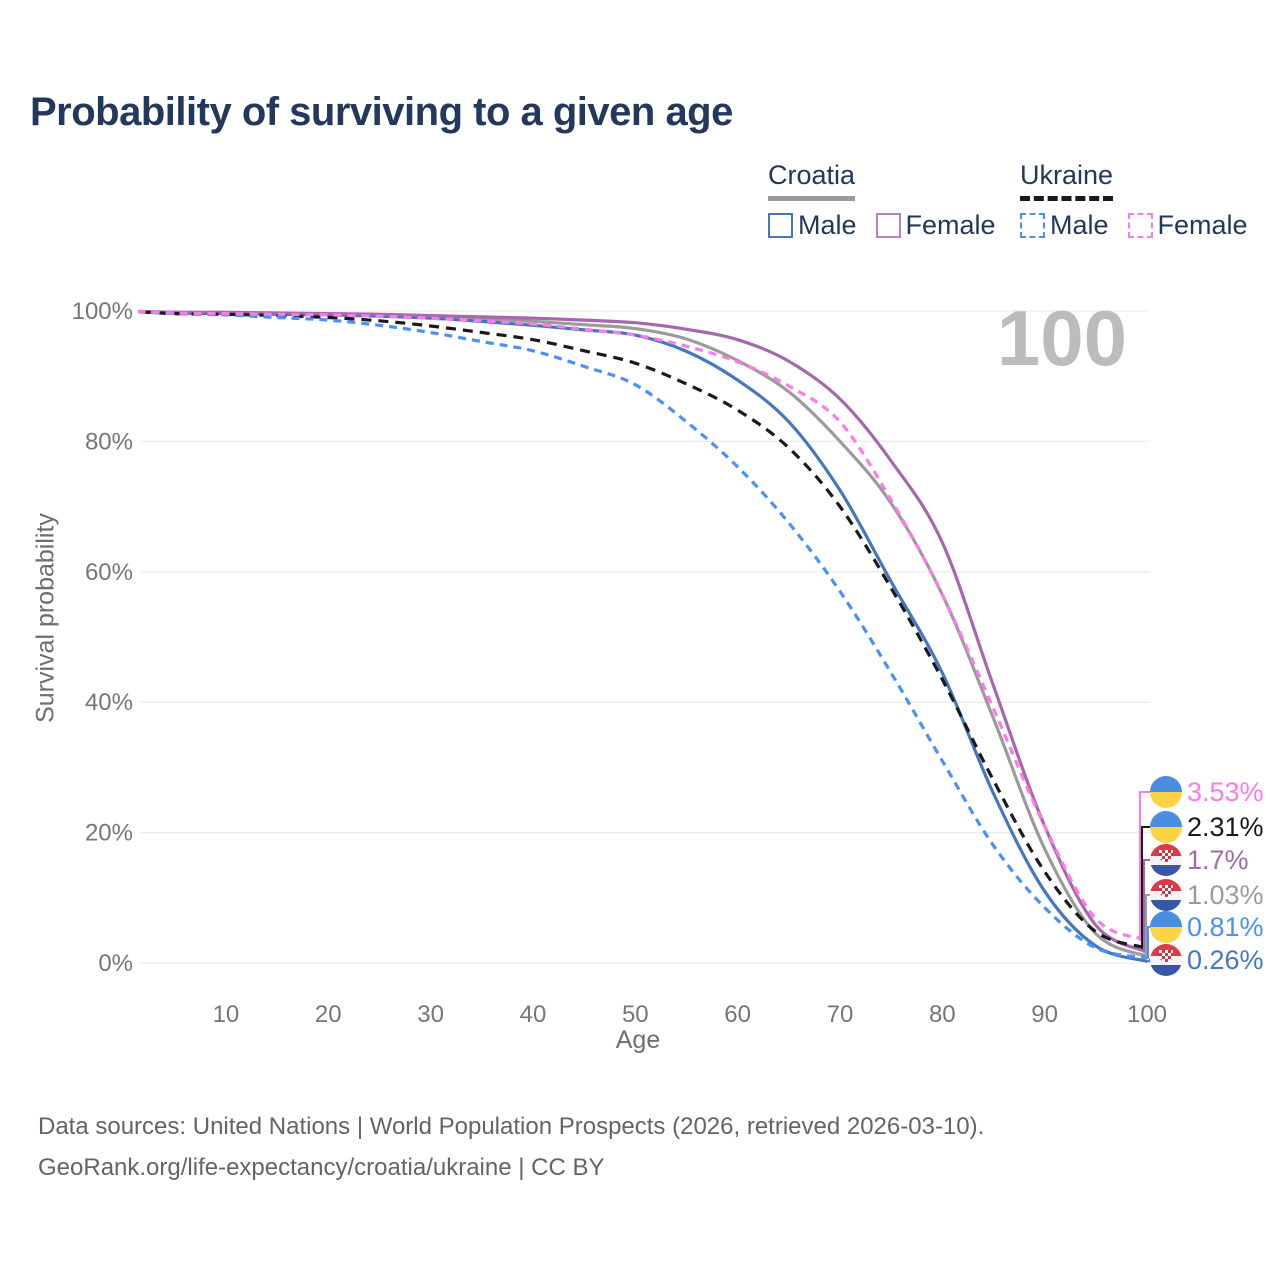  I want to click on x-tick-label: 100, so click(1147, 1014).